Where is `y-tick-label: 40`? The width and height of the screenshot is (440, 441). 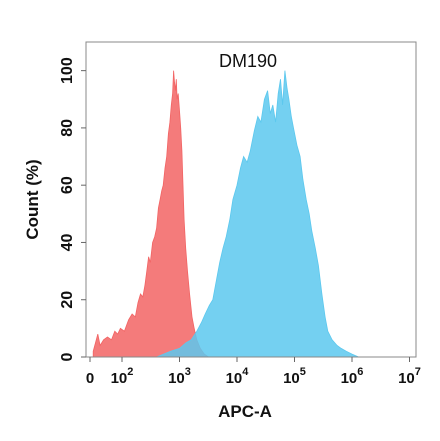 y-tick-label: 40 is located at coordinates (67, 242).